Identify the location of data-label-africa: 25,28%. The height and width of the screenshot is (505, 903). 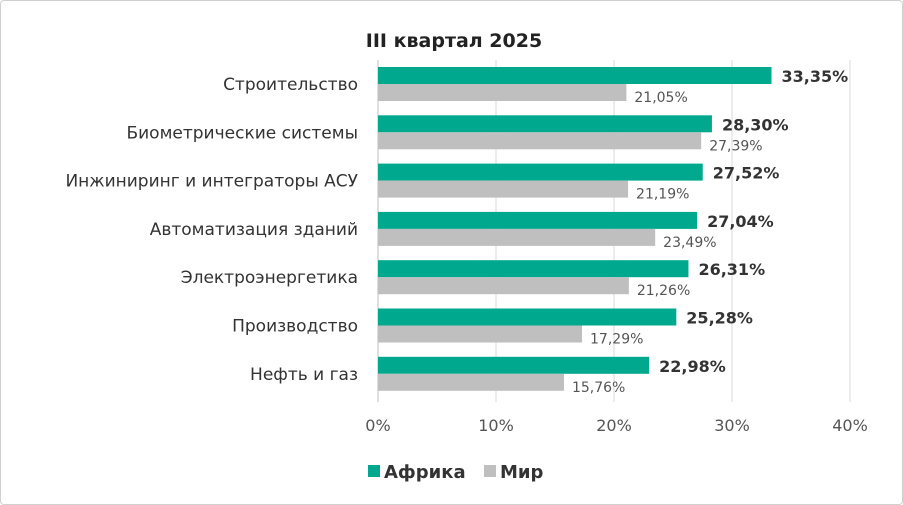
(719, 318).